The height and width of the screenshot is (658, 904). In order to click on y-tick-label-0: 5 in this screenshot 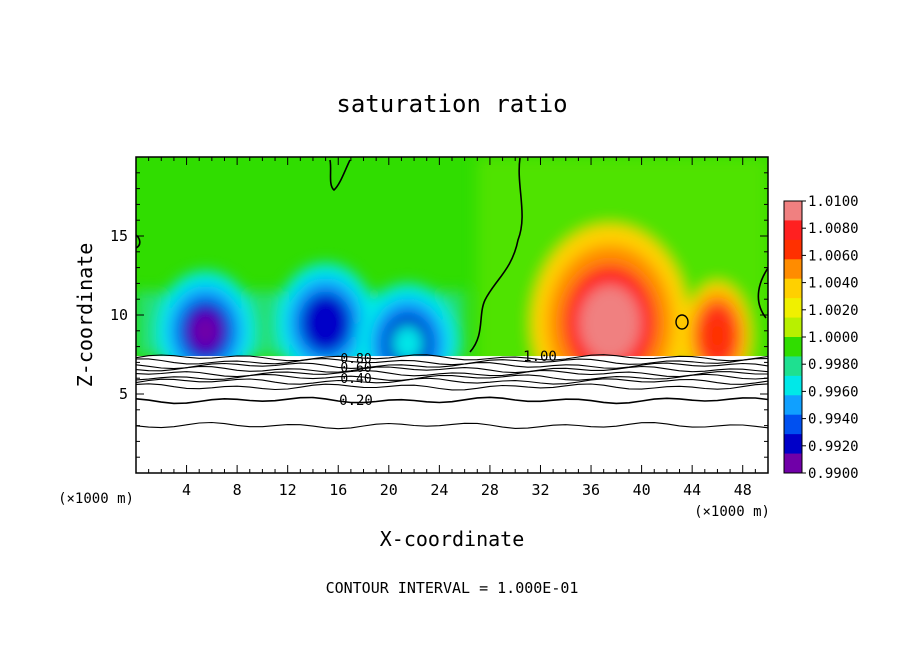, I will do `click(123, 394)`.